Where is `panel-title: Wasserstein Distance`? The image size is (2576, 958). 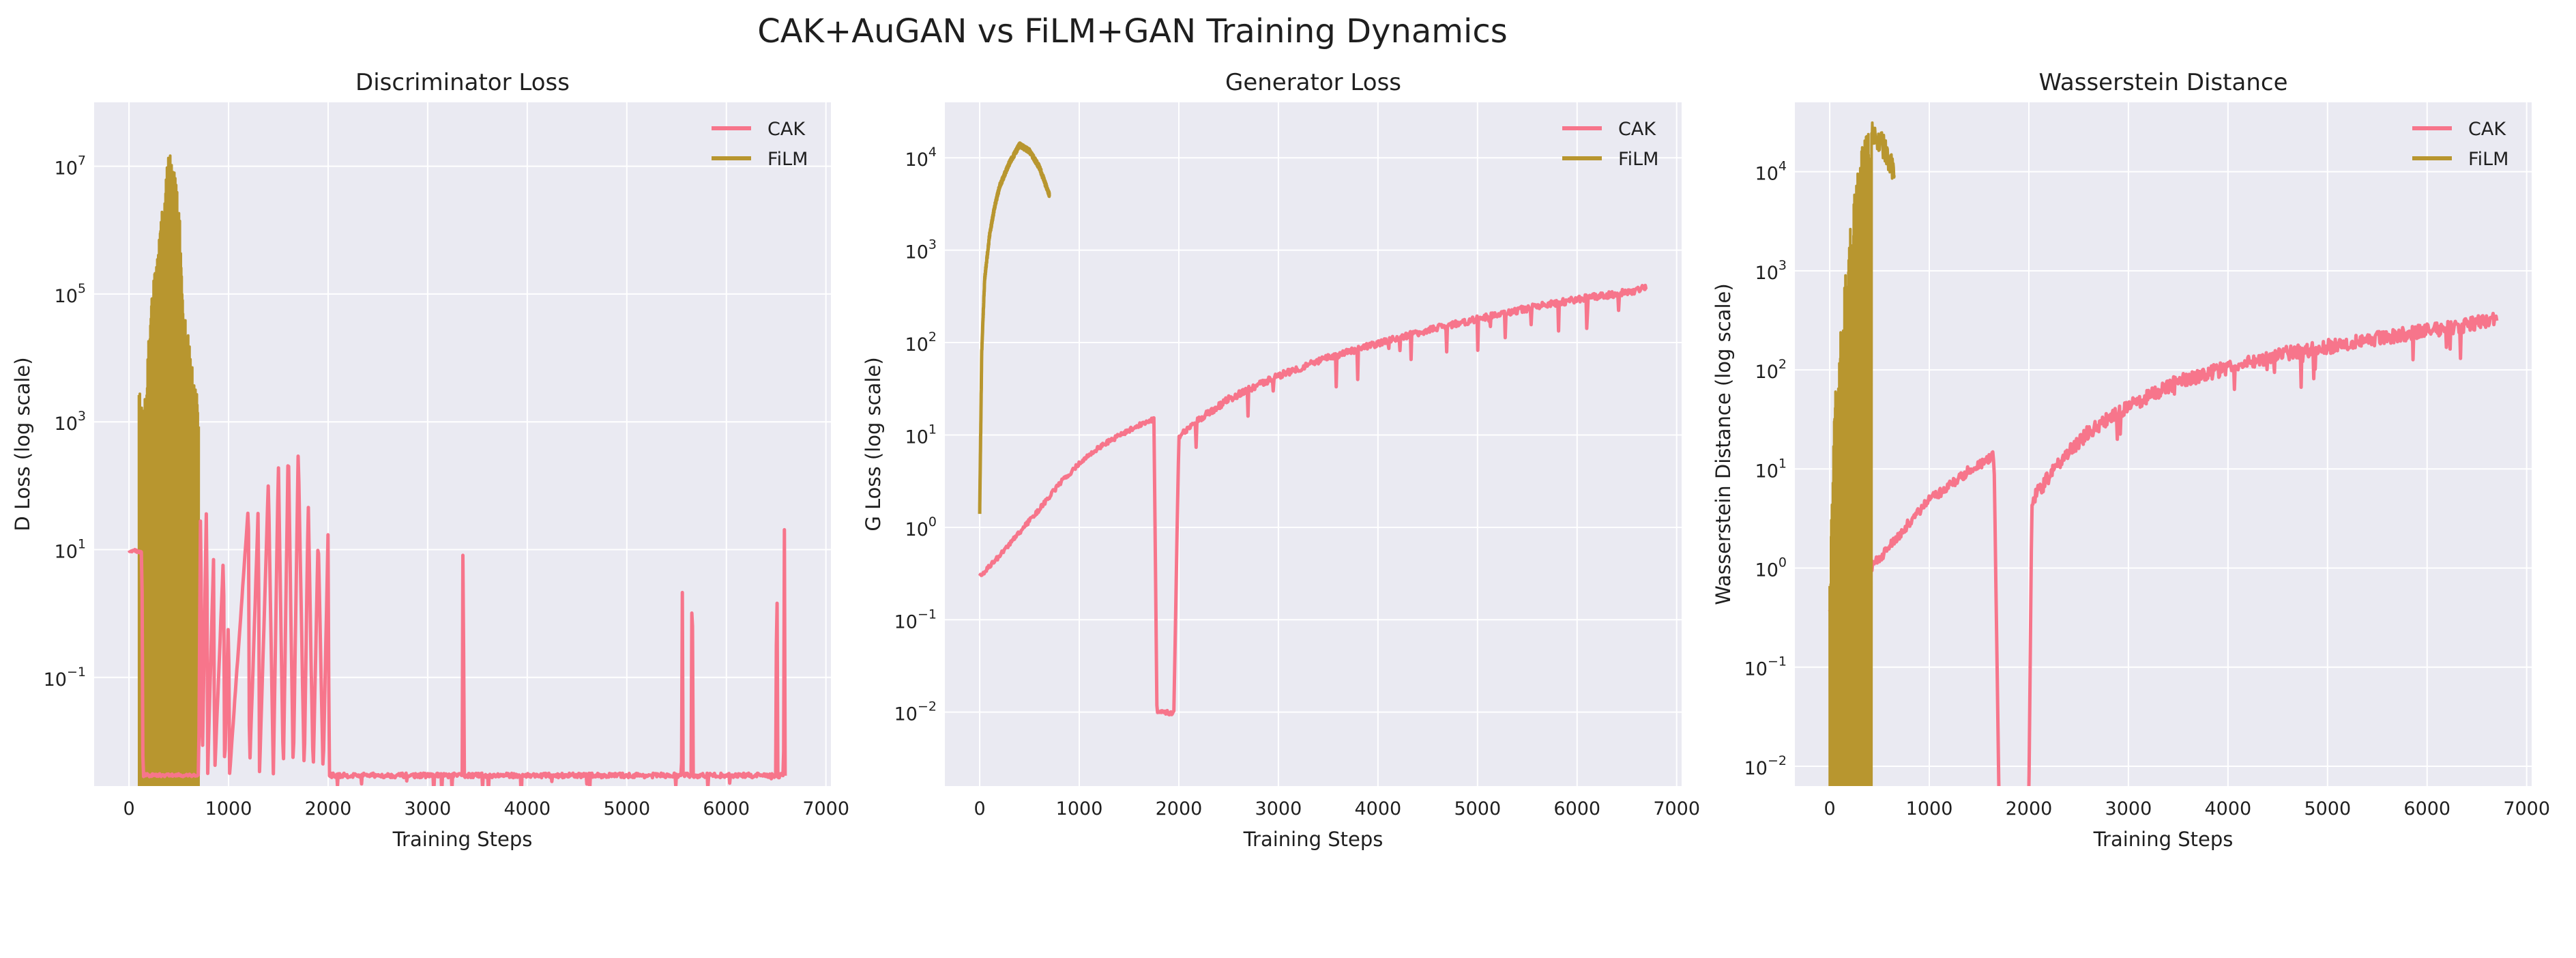 panel-title: Wasserstein Distance is located at coordinates (2162, 82).